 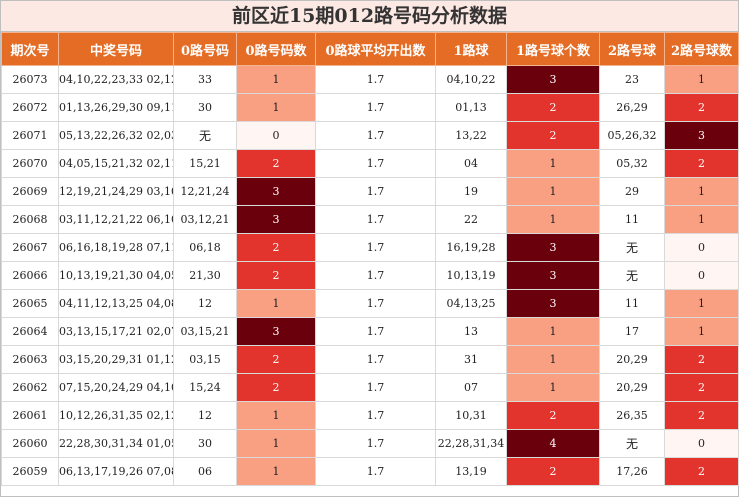 I want to click on route2-cell: 23, so click(x=632, y=79).